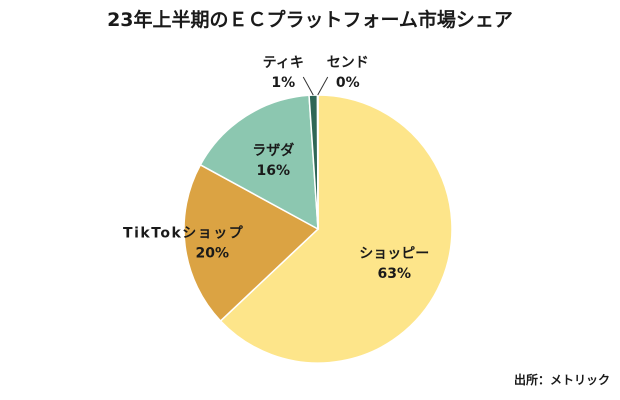 Image resolution: width=620 pixels, height=400 pixels. Describe the element at coordinates (348, 83) in the screenshot. I see `slice-label-value-4: 0%` at that location.